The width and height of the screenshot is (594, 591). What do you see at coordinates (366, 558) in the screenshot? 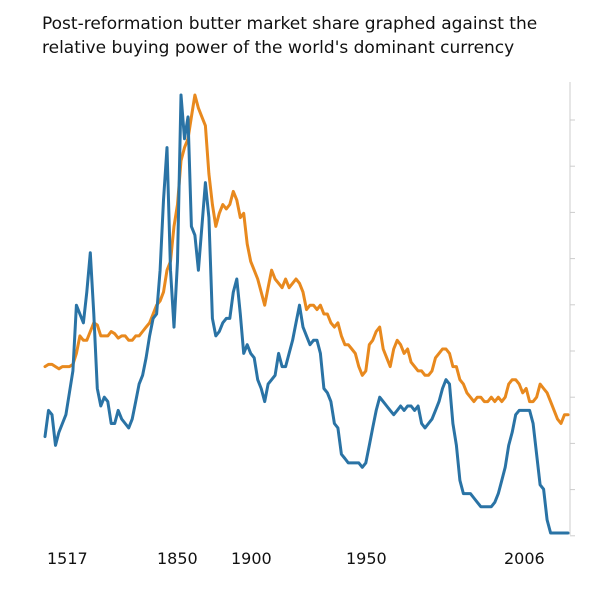
I see `x-tick-label-1950: 1950` at bounding box center [366, 558].